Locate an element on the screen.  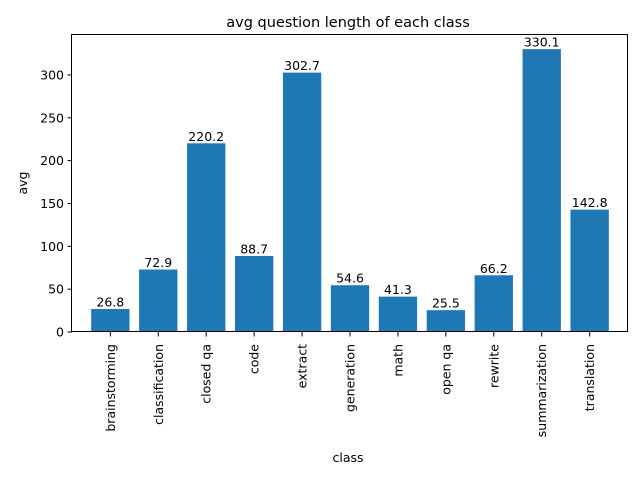
x-tick-label: open qa is located at coordinates (445, 369).